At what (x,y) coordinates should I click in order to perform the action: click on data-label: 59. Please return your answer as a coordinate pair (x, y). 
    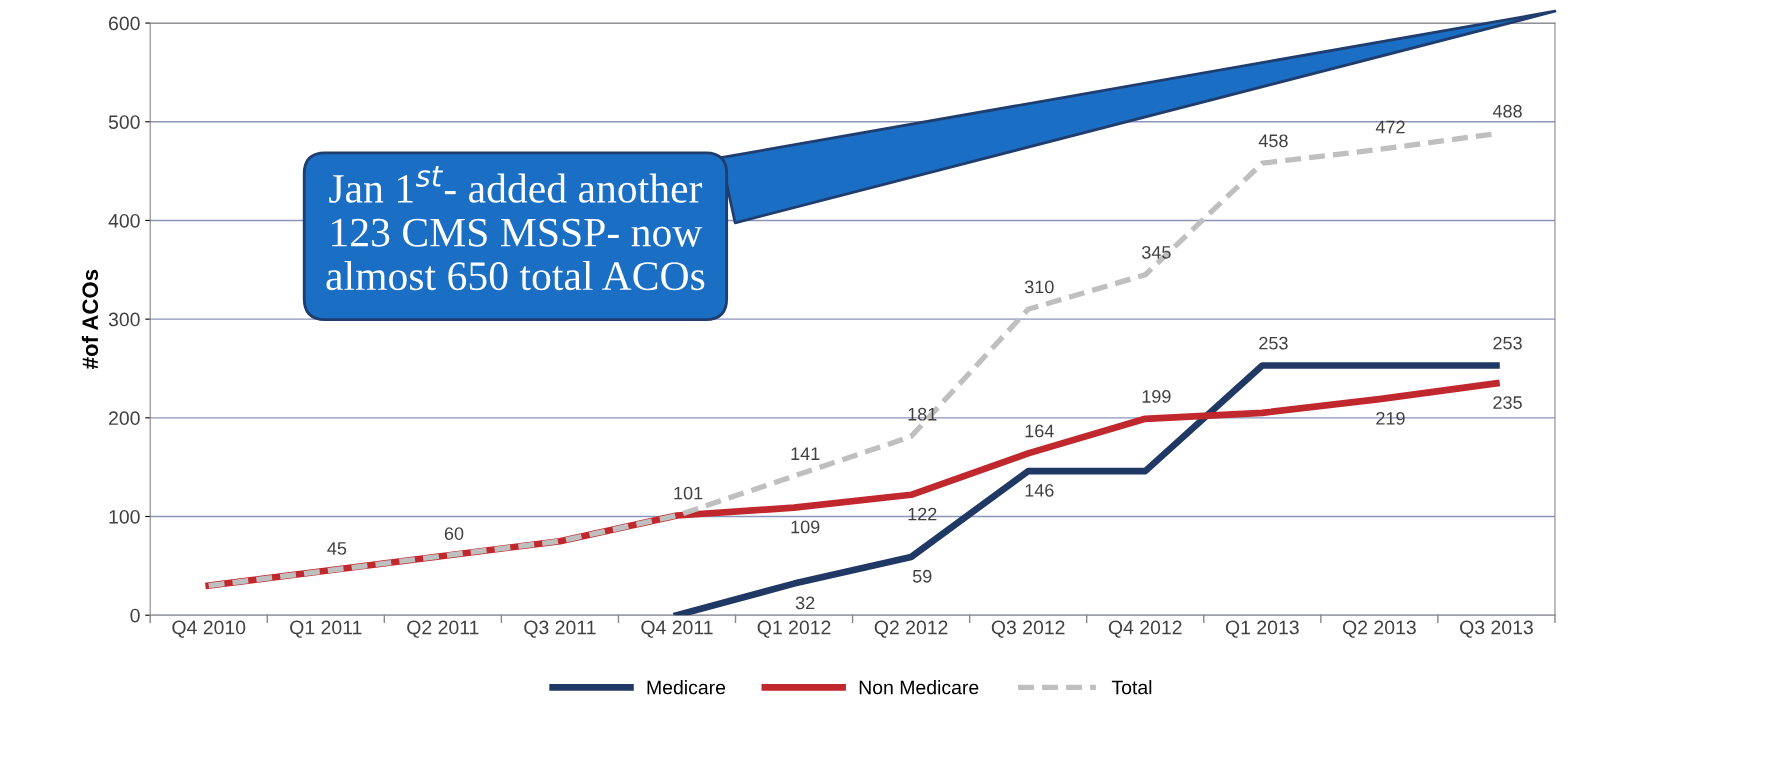
    Looking at the image, I should click on (922, 576).